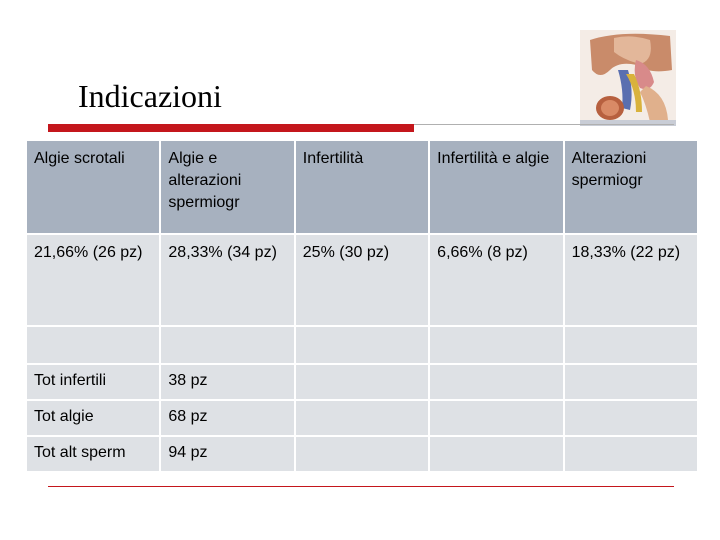  Describe the element at coordinates (496, 280) in the screenshot. I see `table-cell: 6,66% (8 pz)` at that location.